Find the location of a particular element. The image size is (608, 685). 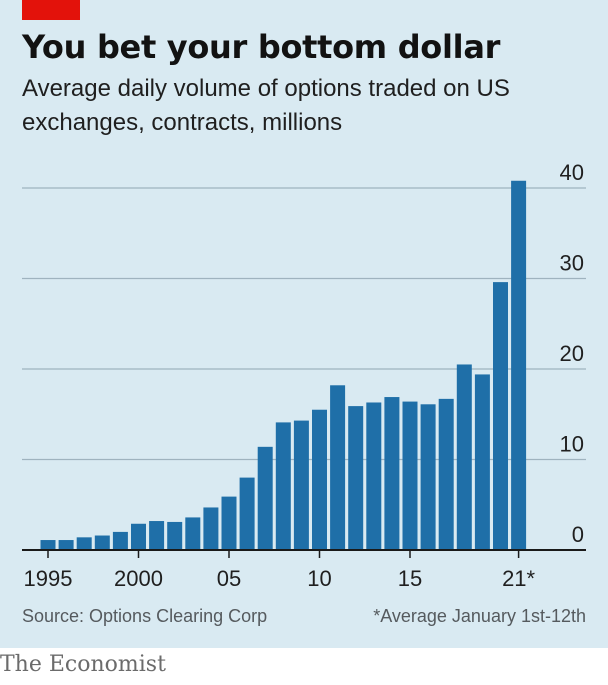

bar-2007 is located at coordinates (265, 498).